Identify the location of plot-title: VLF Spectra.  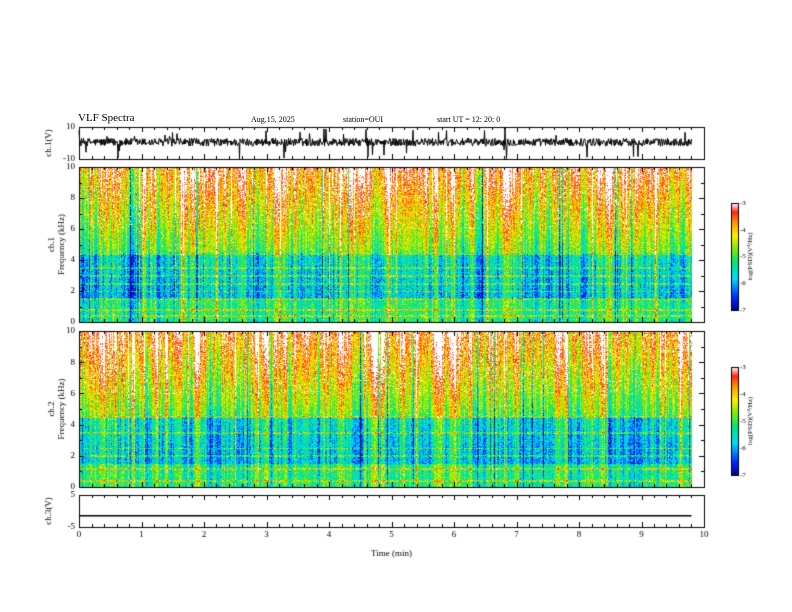
(106, 118).